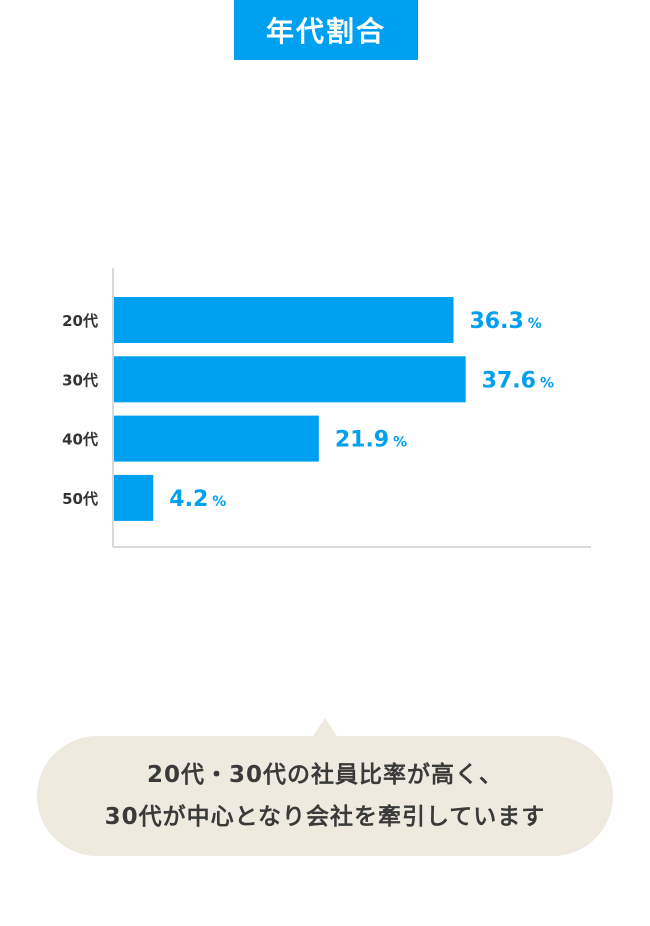 Image resolution: width=650 pixels, height=926 pixels. Describe the element at coordinates (80, 380) in the screenshot. I see `category-label: 30代` at that location.